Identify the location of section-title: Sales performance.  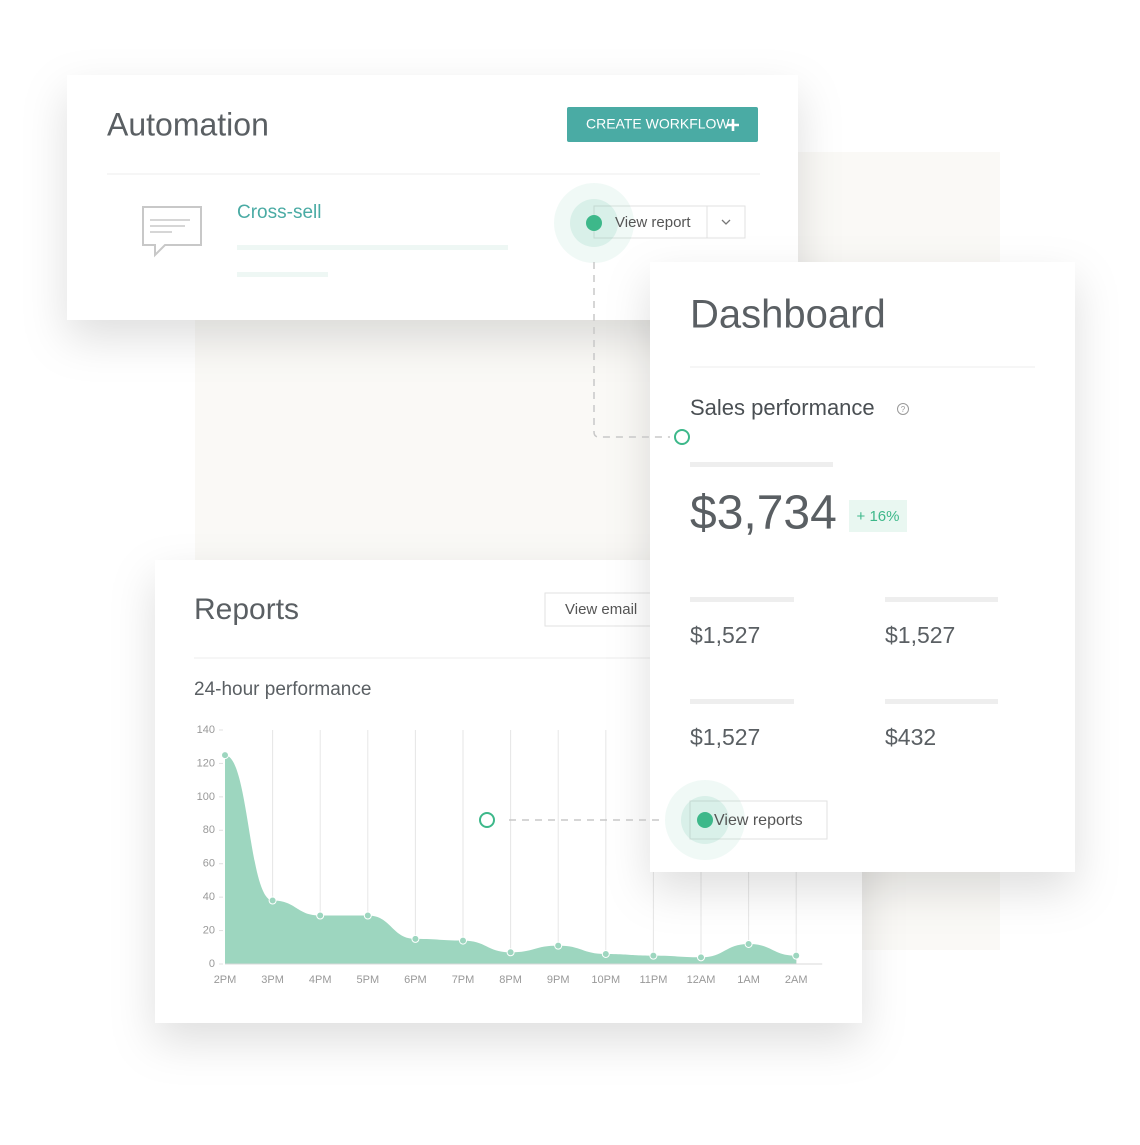
(782, 407).